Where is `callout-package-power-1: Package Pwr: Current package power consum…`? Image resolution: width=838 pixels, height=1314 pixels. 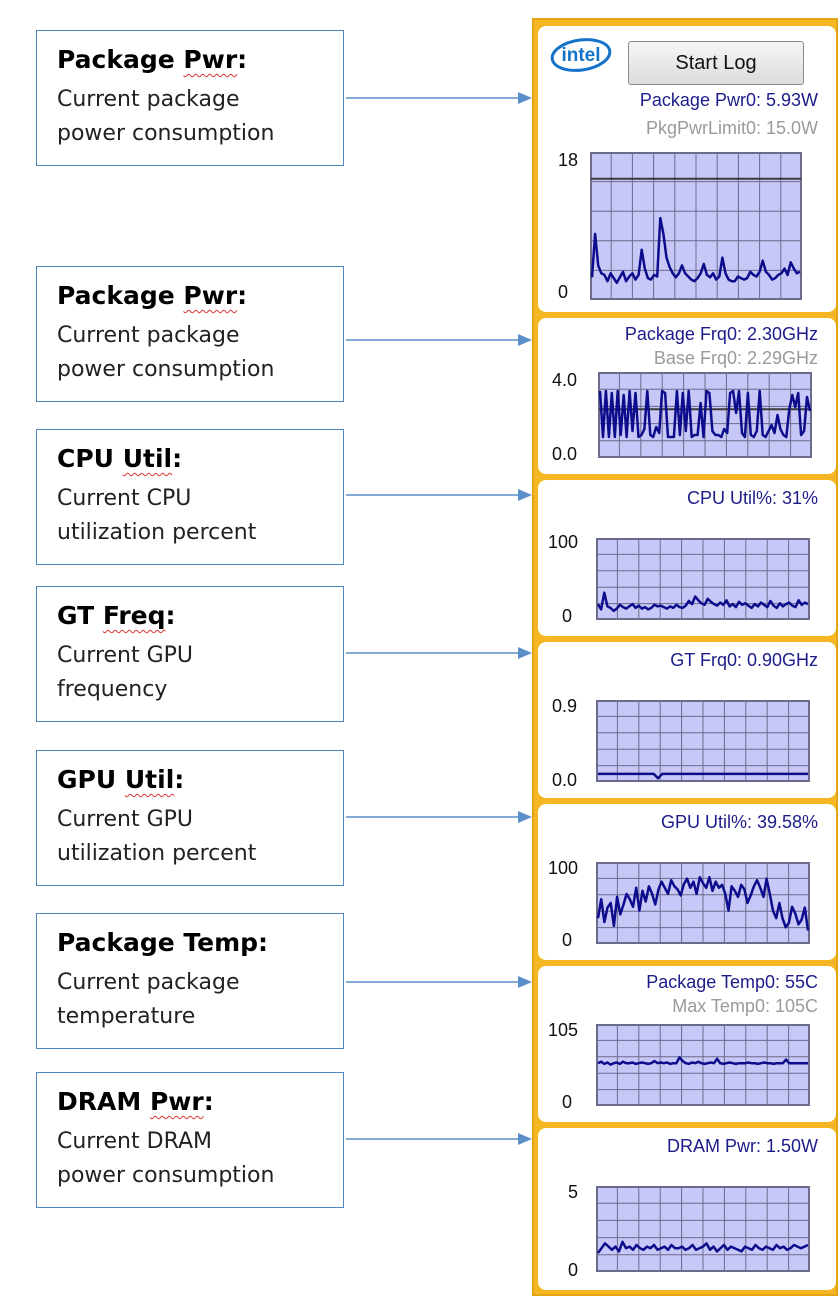
callout-package-power-1: Package Pwr: Current package power consum… is located at coordinates (190, 98).